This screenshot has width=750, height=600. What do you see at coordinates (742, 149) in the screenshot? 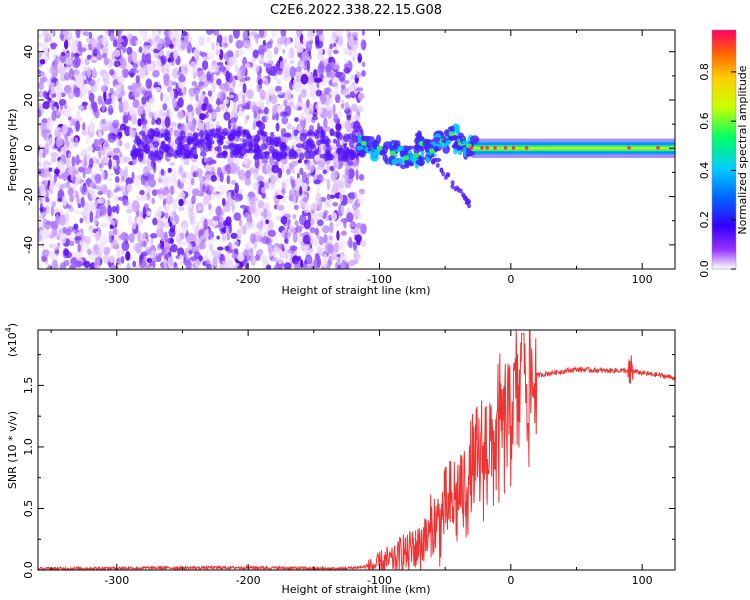
I see `colorbar-label: Normalized spectral amplitude` at bounding box center [742, 149].